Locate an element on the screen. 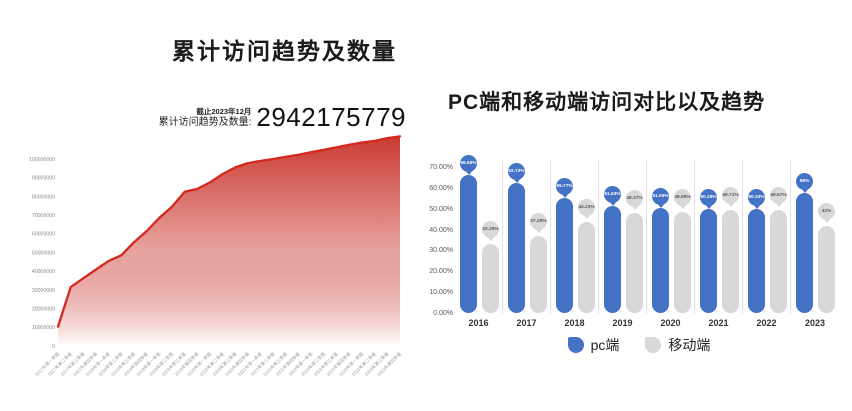 This screenshot has width=852, height=411. balloon-bubble: 48.37% is located at coordinates (634, 199).